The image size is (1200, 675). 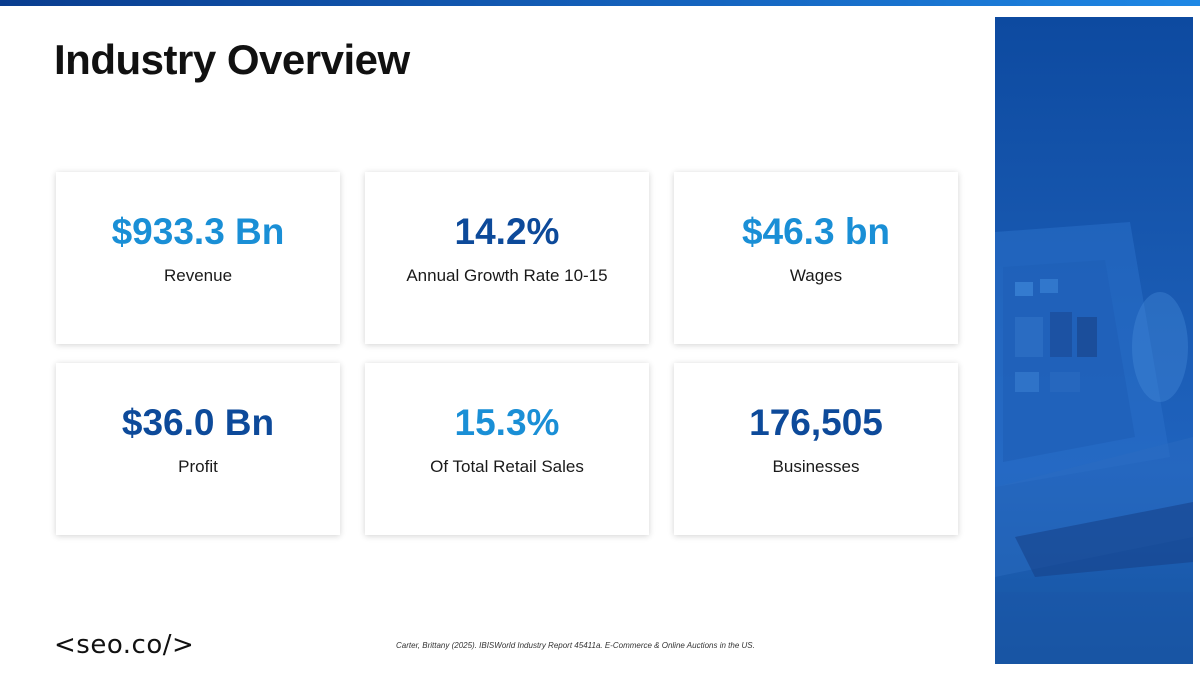 What do you see at coordinates (507, 449) in the screenshot?
I see `stat-card-retail-share: 15.3% Of Total Retail Sales` at bounding box center [507, 449].